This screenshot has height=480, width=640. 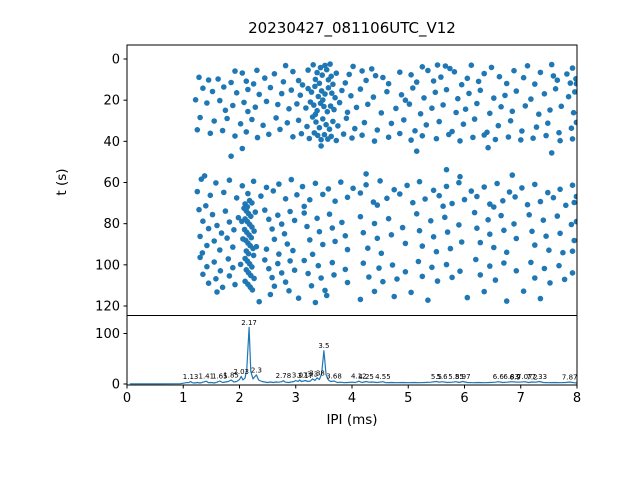 What do you see at coordinates (300, 376) in the screenshot?
I see `peak-label: 3.07` at bounding box center [300, 376].